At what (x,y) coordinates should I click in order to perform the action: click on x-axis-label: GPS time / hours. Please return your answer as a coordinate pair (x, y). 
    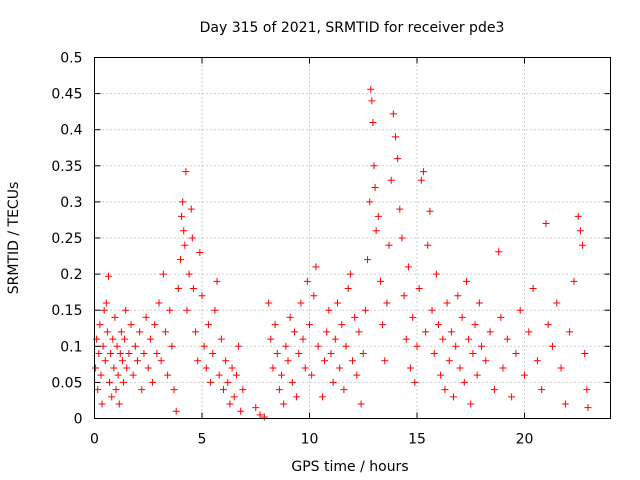
    Looking at the image, I should click on (349, 467).